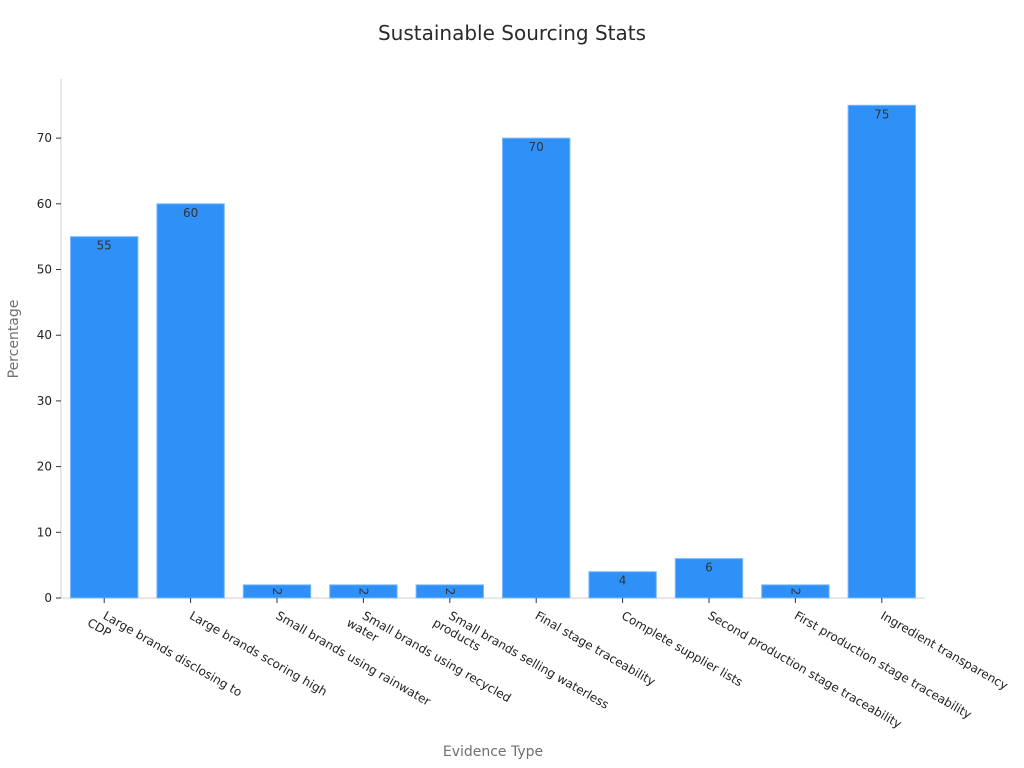 The width and height of the screenshot is (1024, 768). What do you see at coordinates (44, 401) in the screenshot?
I see `y-tick-label: 30` at bounding box center [44, 401].